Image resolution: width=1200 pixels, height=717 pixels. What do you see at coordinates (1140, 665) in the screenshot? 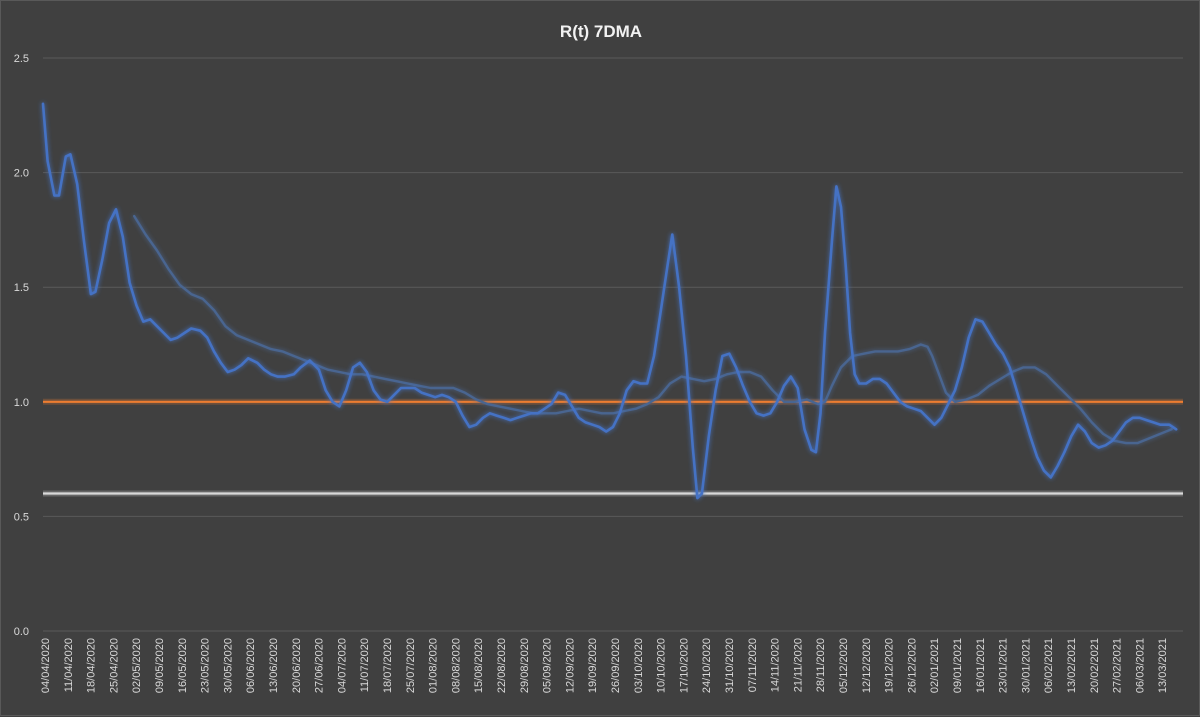
I see `x-tick-label: 06/03/2021` at bounding box center [1140, 665].